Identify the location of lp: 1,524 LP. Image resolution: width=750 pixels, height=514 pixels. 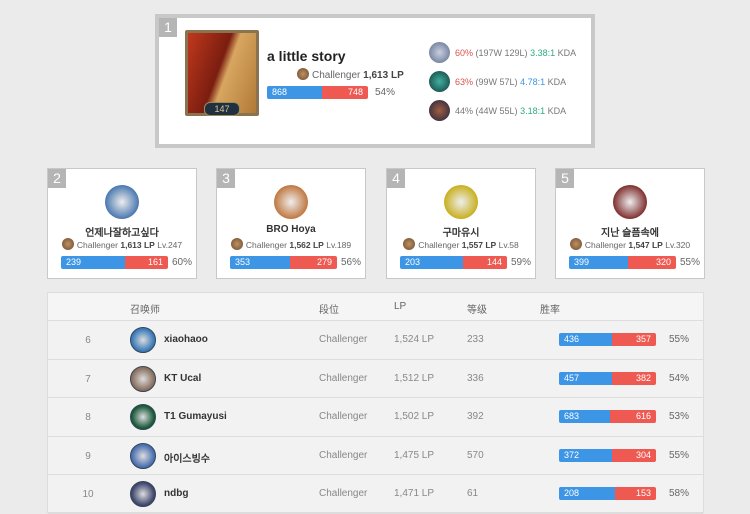
(414, 339).